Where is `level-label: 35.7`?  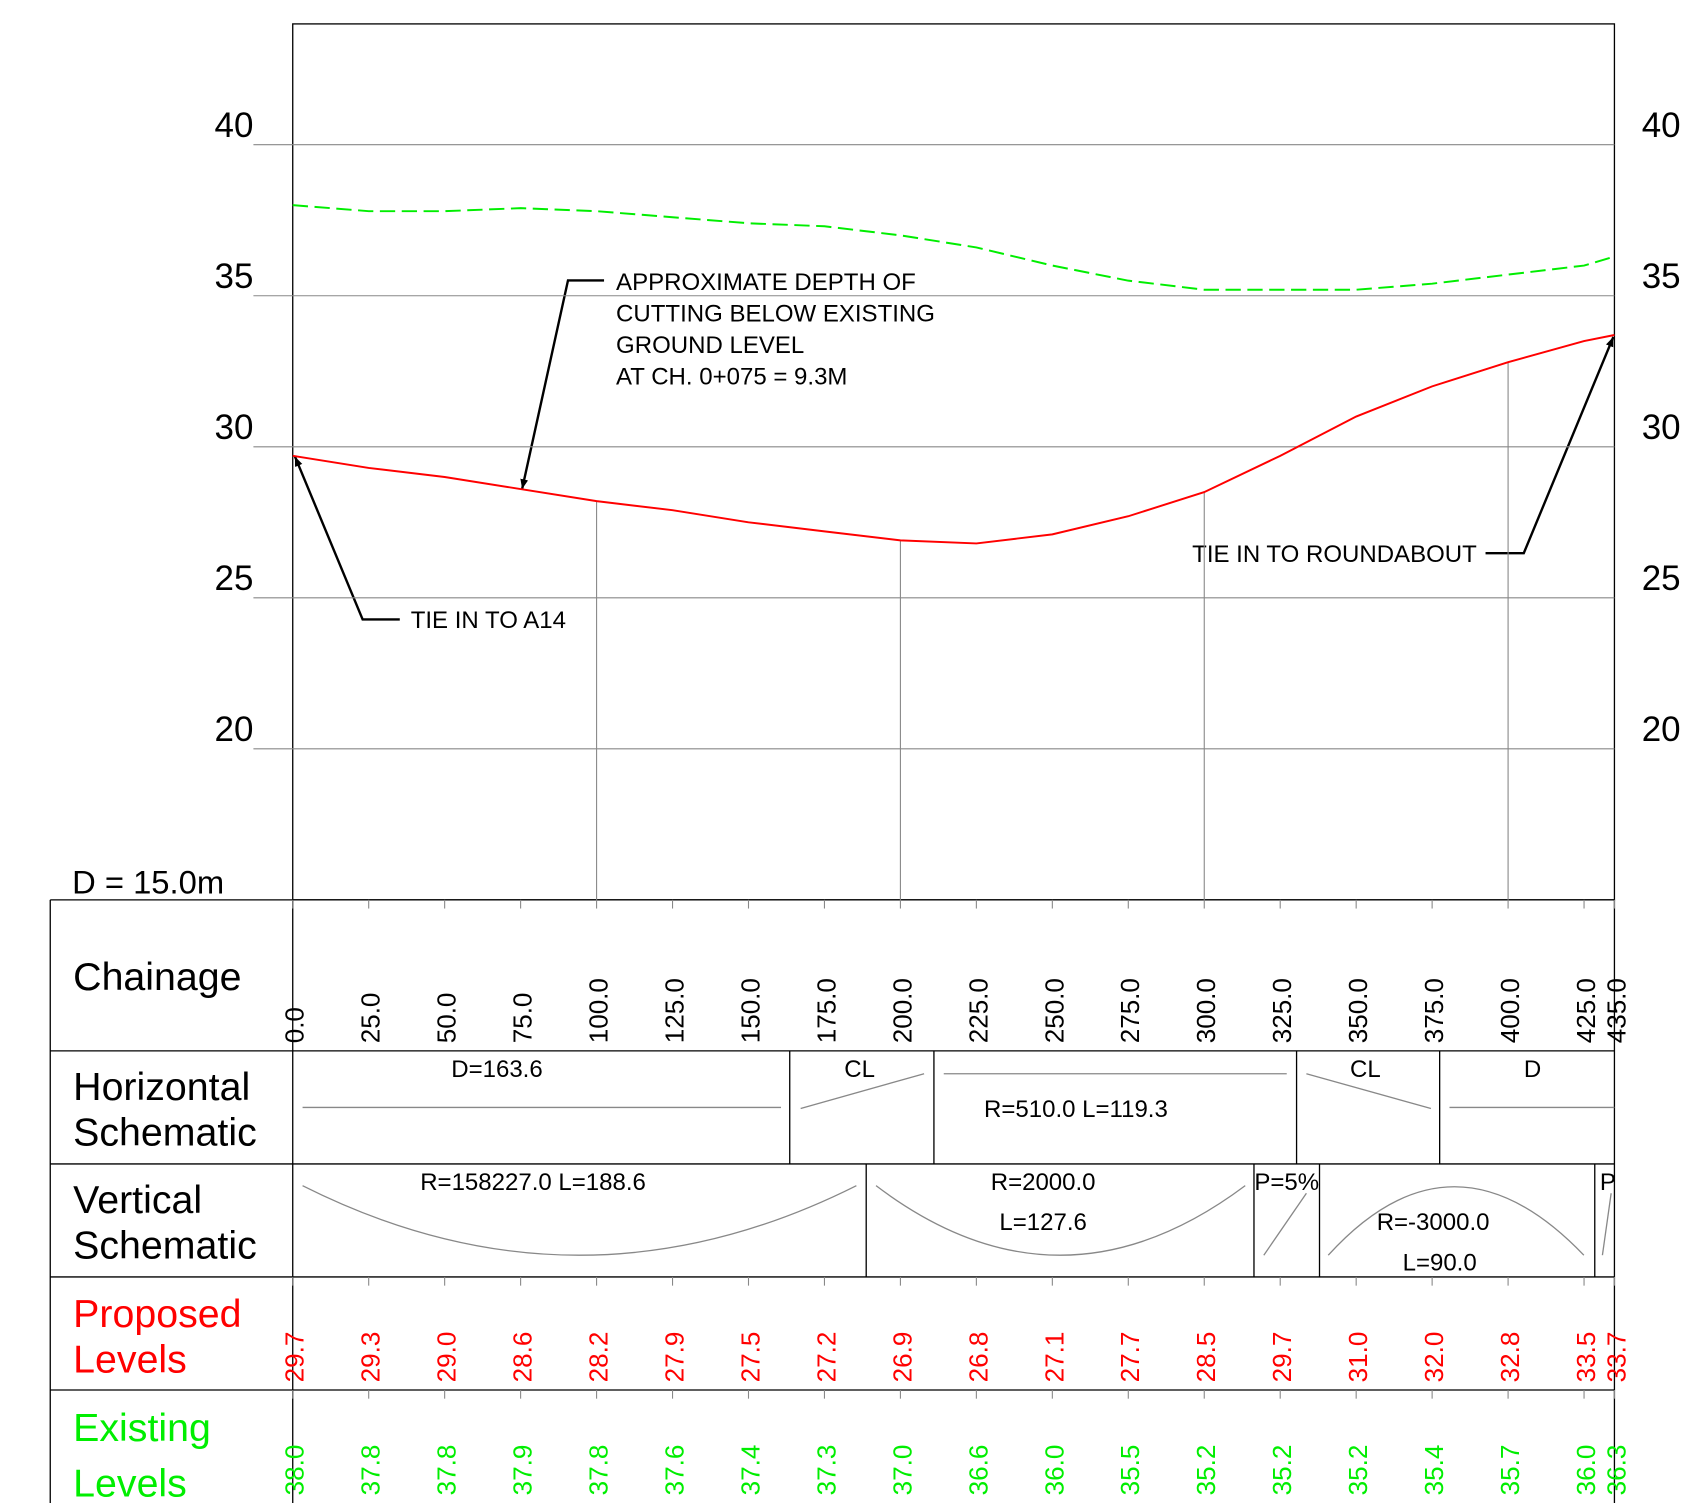
level-label: 35.7 is located at coordinates (1510, 1470).